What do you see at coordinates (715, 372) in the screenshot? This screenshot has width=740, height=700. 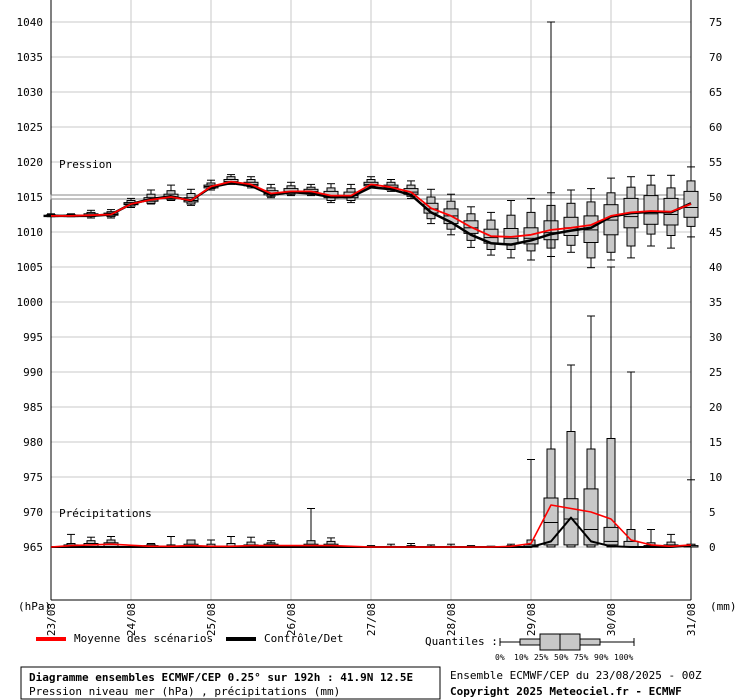 I see `right-tick-label: 25` at bounding box center [715, 372].